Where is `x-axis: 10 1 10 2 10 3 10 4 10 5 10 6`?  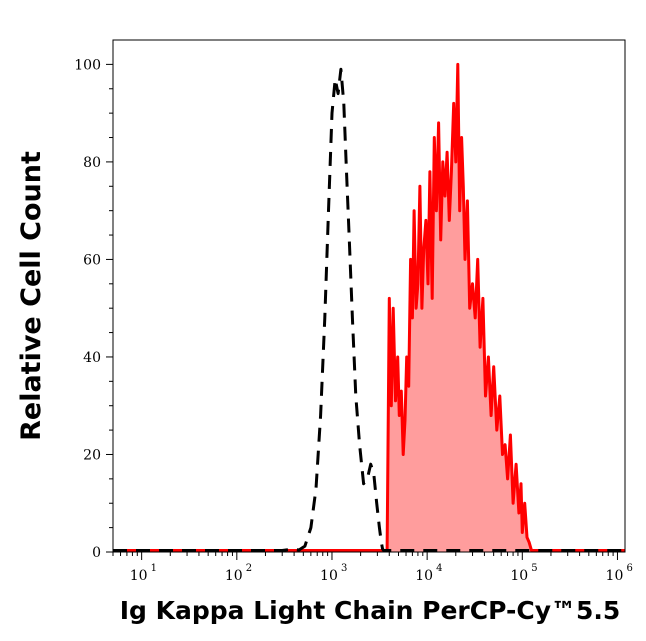 x-axis: 10 1 10 2 10 3 10 4 10 5 10 6 is located at coordinates (372, 568).